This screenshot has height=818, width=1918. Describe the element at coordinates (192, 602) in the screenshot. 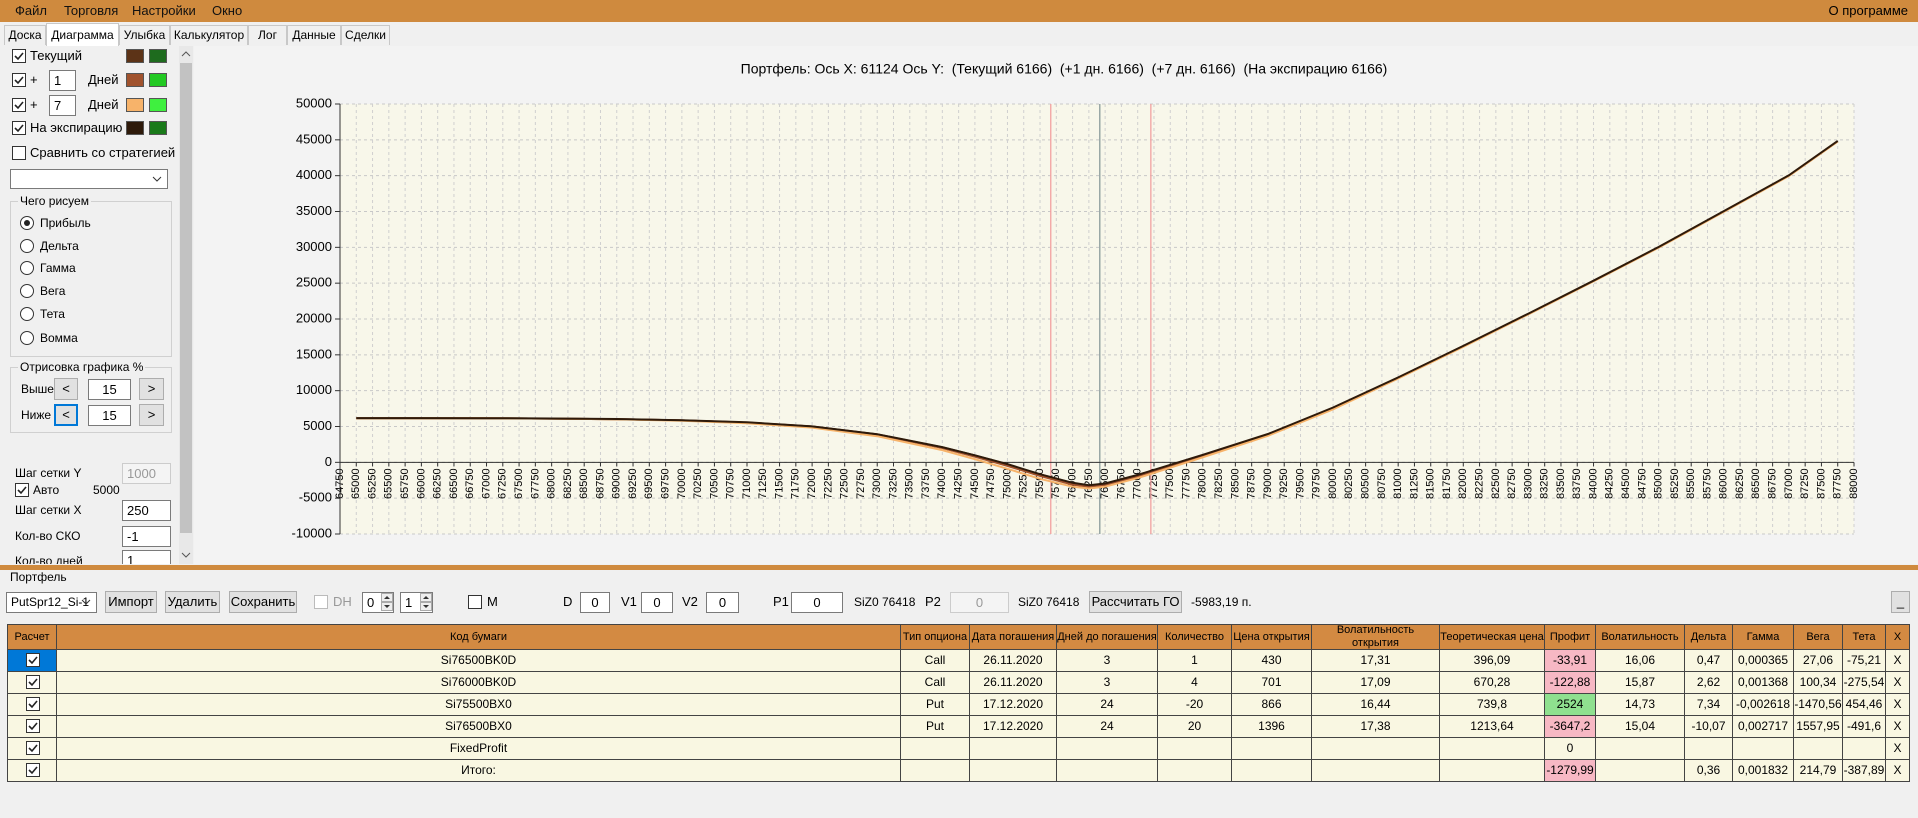

I see `toolbar-button: Удалить` at that location.